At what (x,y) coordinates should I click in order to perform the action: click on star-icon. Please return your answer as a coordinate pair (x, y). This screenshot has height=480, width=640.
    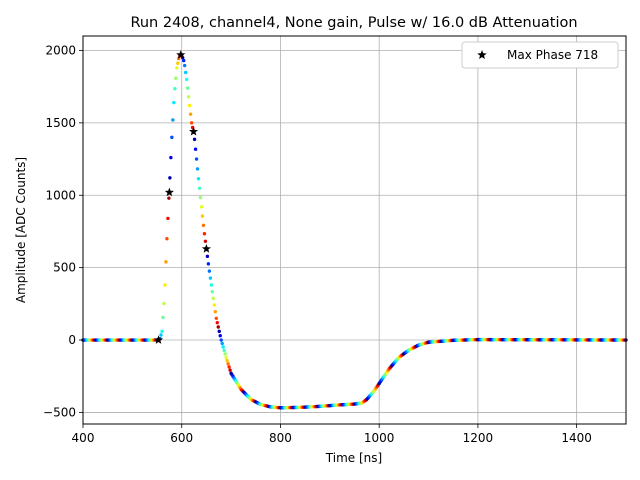
    Looking at the image, I should click on (482, 55).